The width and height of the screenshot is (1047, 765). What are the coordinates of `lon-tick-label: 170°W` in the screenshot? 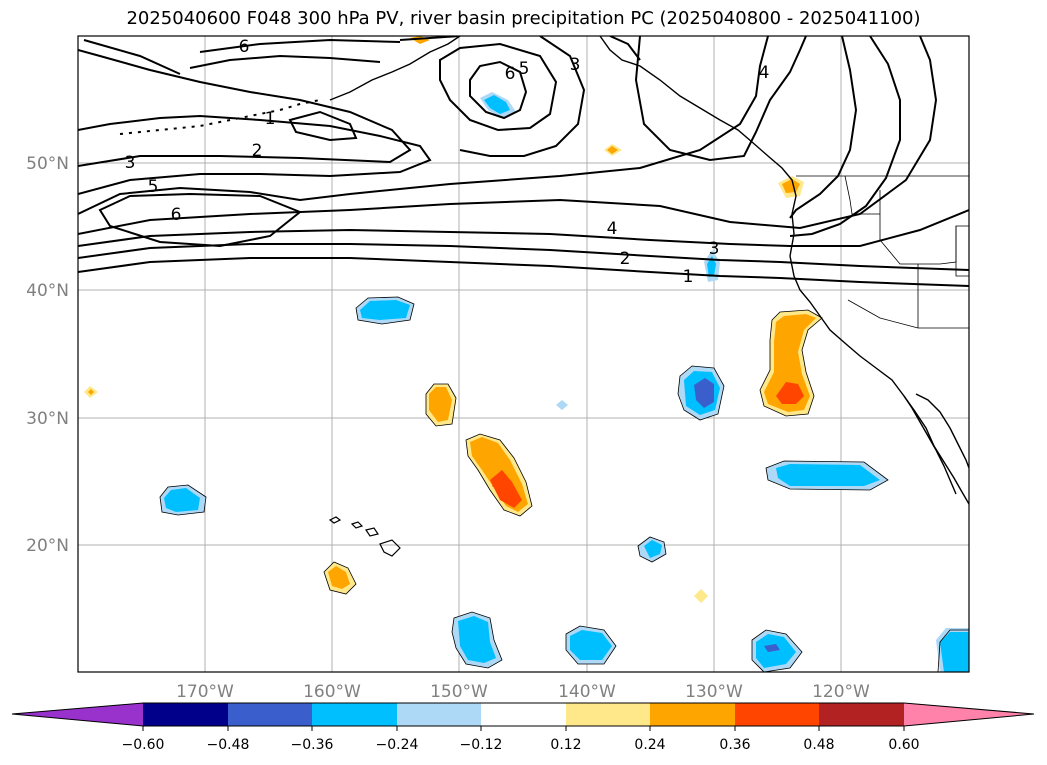 It's located at (205, 692).